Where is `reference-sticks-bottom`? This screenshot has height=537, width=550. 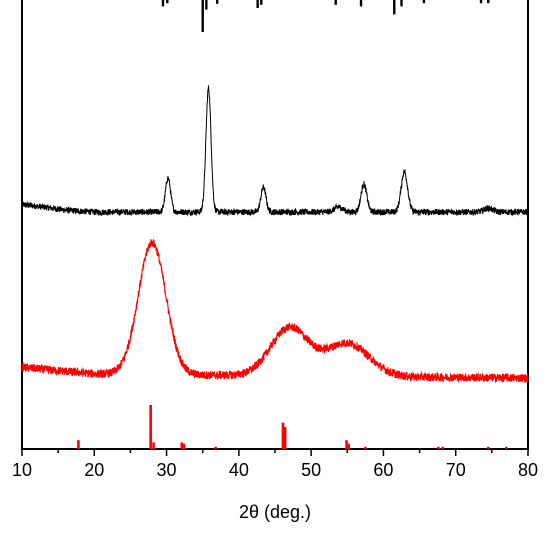
reference-sticks-bottom is located at coordinates (292, 427).